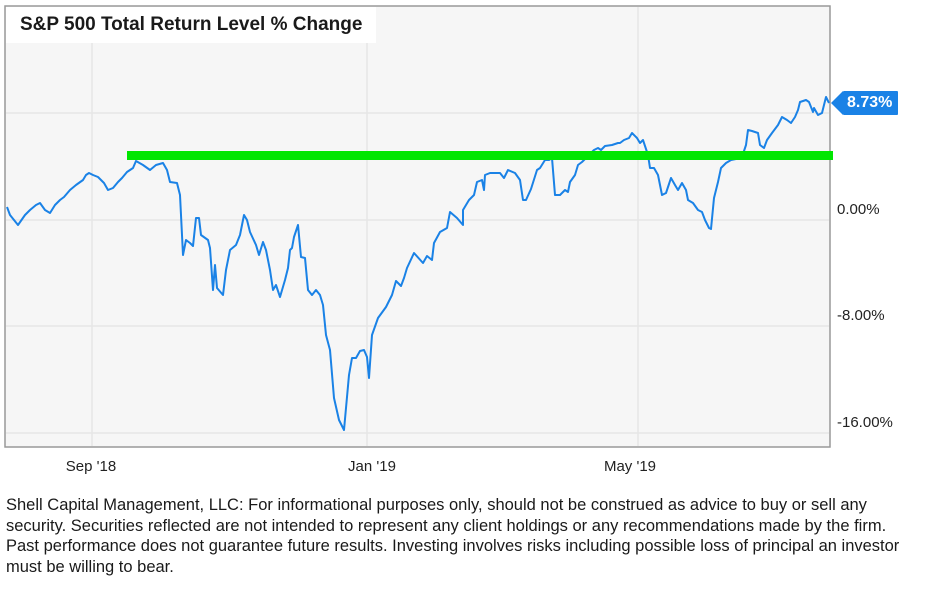 This screenshot has height=596, width=926. I want to click on chart-title-box: S&P 500 Total Return Level % Change, so click(191, 25).